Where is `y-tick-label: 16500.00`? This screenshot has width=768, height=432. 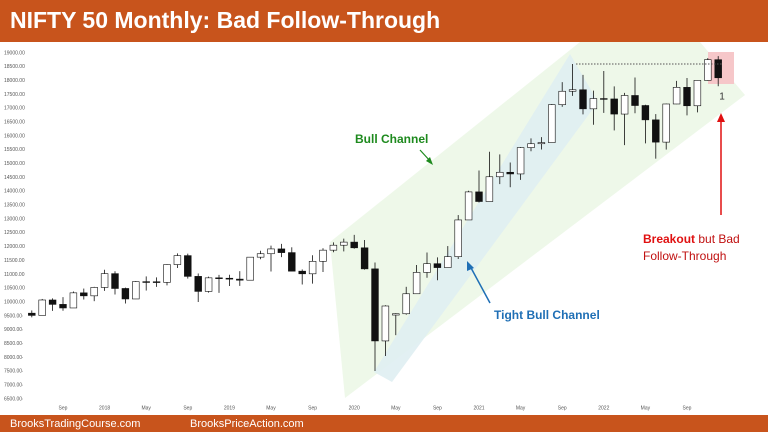 y-tick-label: 16500.00 is located at coordinates (14, 123).